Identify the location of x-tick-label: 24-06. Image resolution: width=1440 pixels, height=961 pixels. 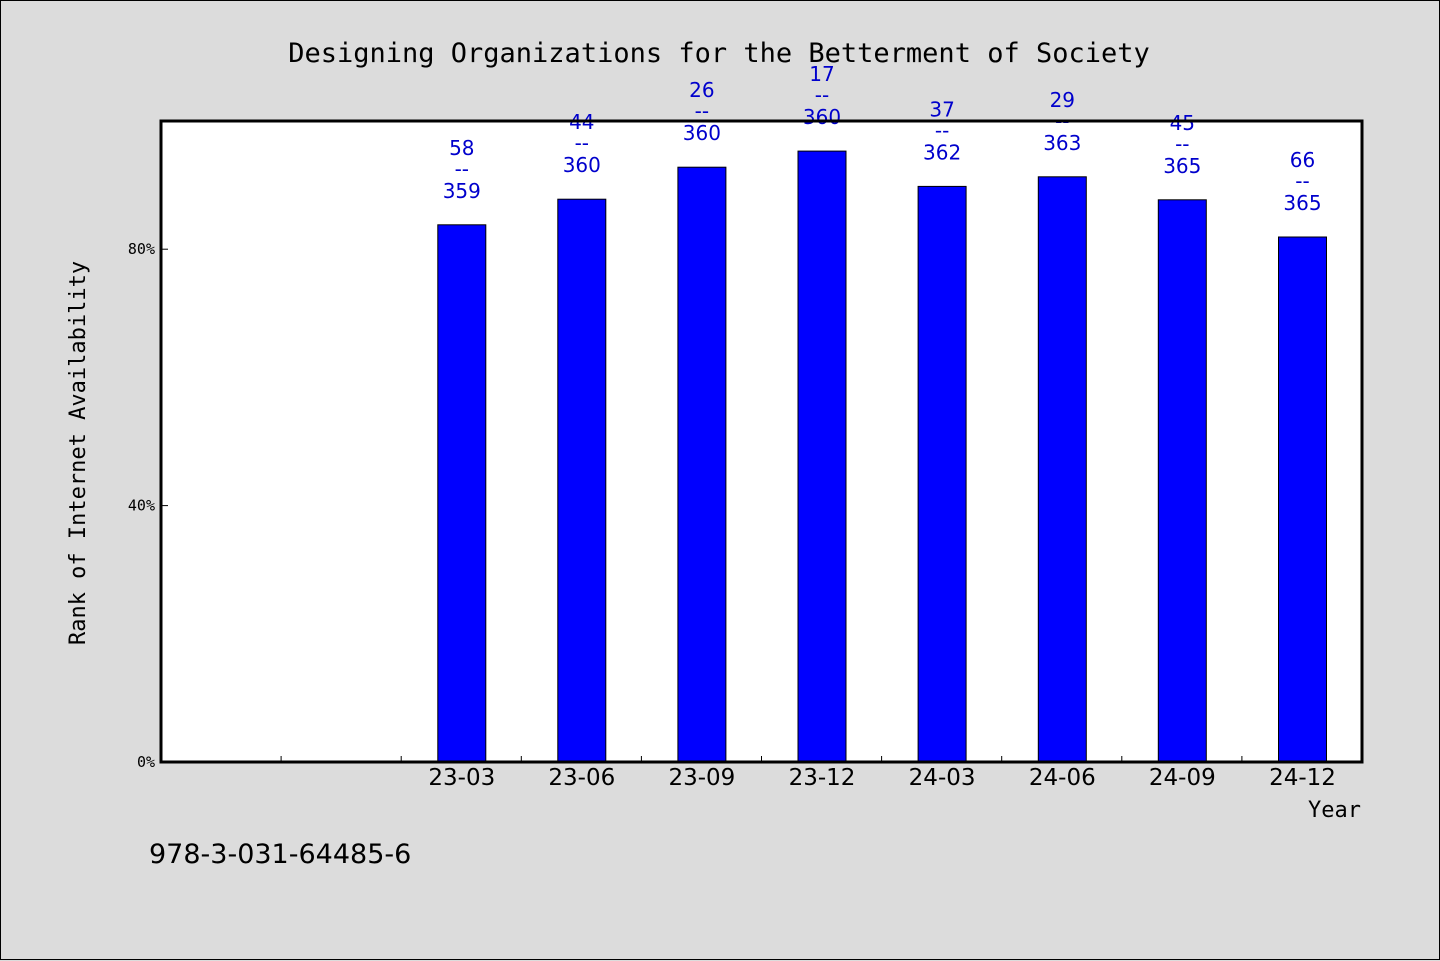
(1062, 778).